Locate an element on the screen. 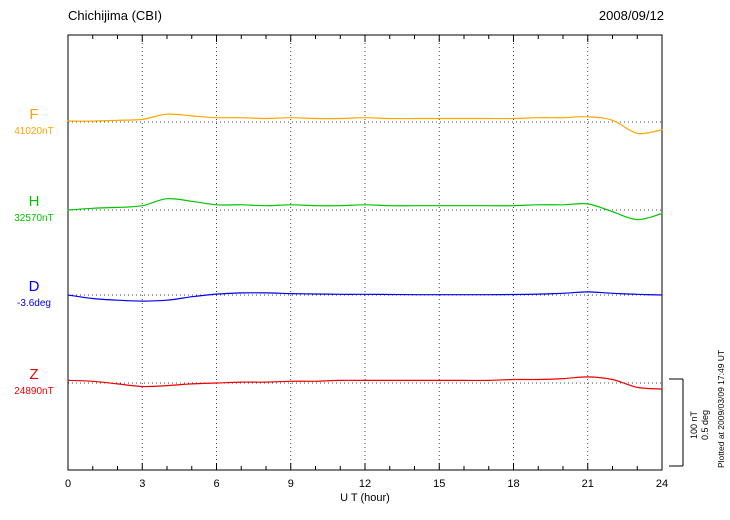  series-letter-Z: Z is located at coordinates (34, 374).